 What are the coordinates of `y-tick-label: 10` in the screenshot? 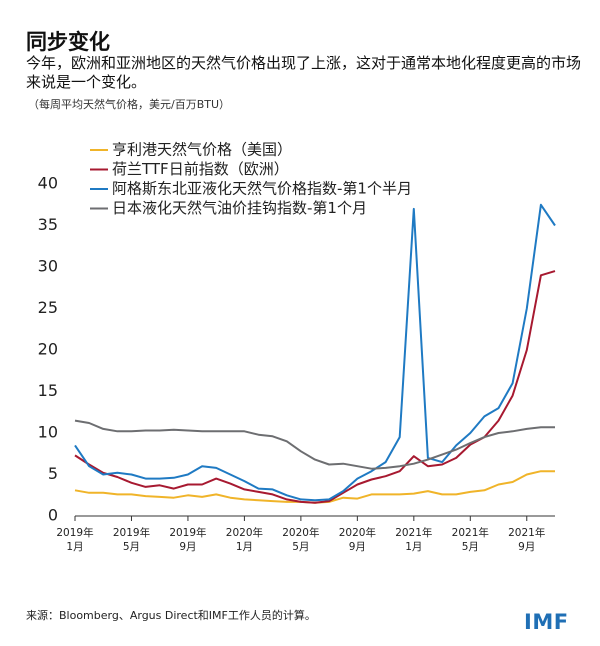 It's located at (48, 432).